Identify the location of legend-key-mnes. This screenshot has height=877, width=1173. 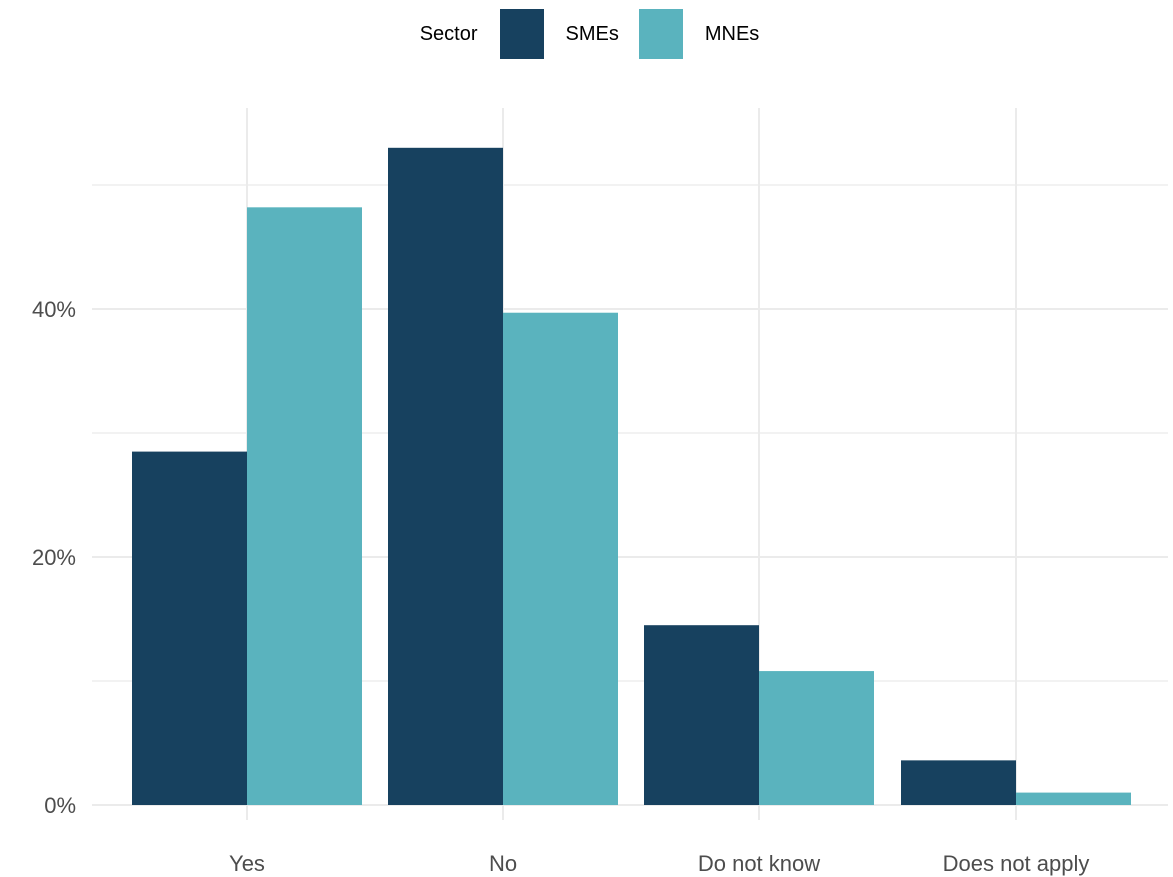
(660, 34).